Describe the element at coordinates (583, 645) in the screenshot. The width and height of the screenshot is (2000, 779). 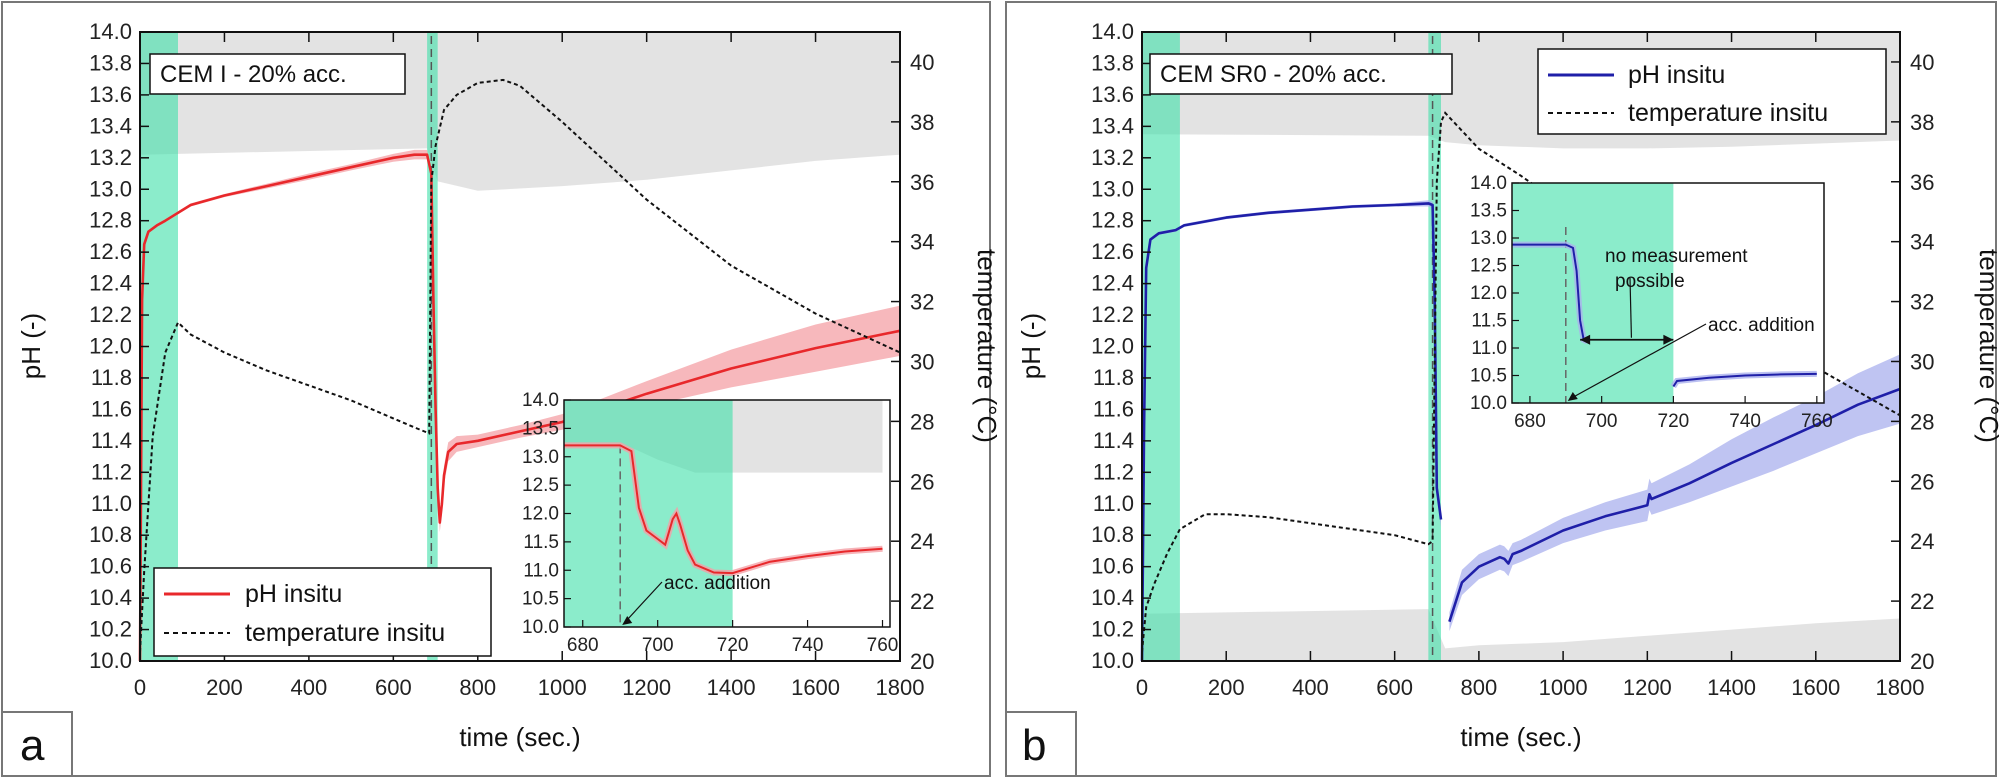
I see `inset-x-tick-label: 680` at that location.